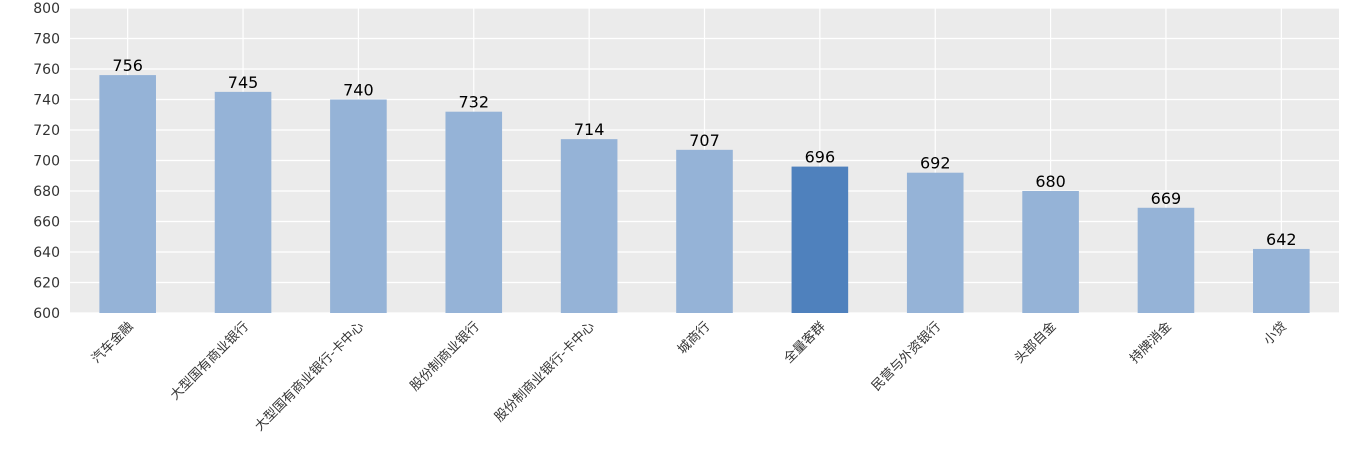  What do you see at coordinates (906, 356) in the screenshot?
I see `x-tick-label: 民营与外资银行` at bounding box center [906, 356].